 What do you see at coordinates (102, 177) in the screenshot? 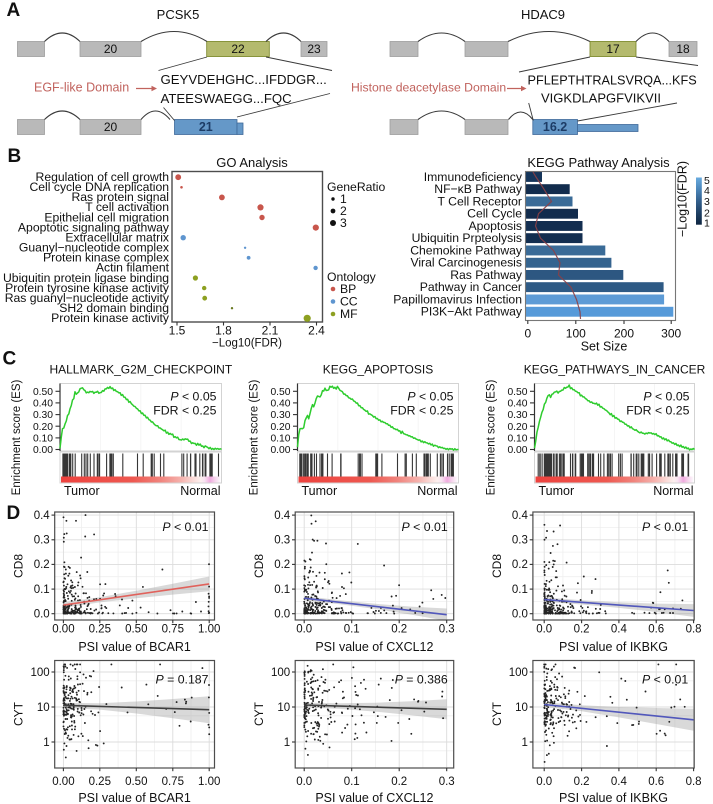
I see `svg-text: Regulation of cell growth` at bounding box center [102, 177].